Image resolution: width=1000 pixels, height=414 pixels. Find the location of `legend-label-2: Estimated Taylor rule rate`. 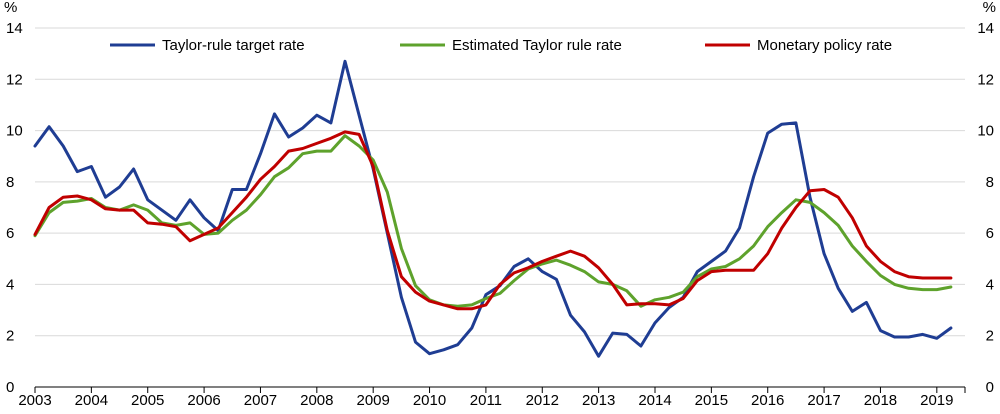

legend-label-2: Estimated Taylor rule rate is located at coordinates (537, 45).